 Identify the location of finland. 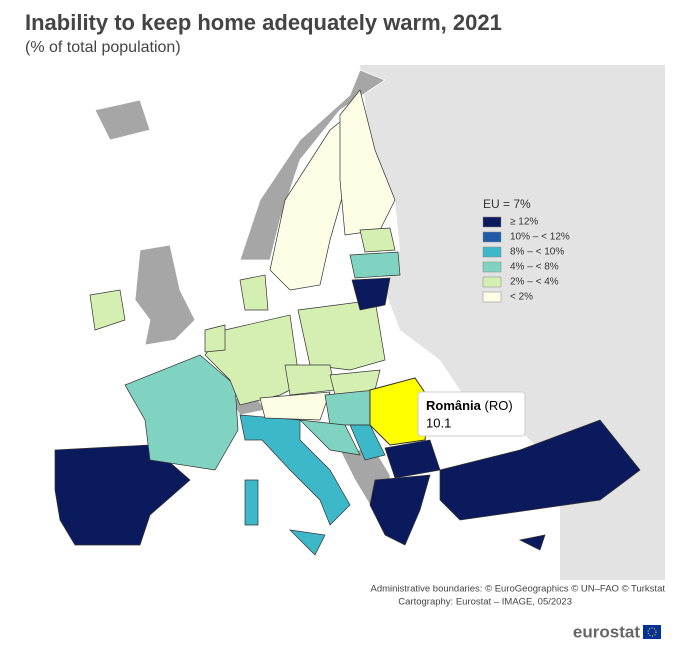
(367, 162).